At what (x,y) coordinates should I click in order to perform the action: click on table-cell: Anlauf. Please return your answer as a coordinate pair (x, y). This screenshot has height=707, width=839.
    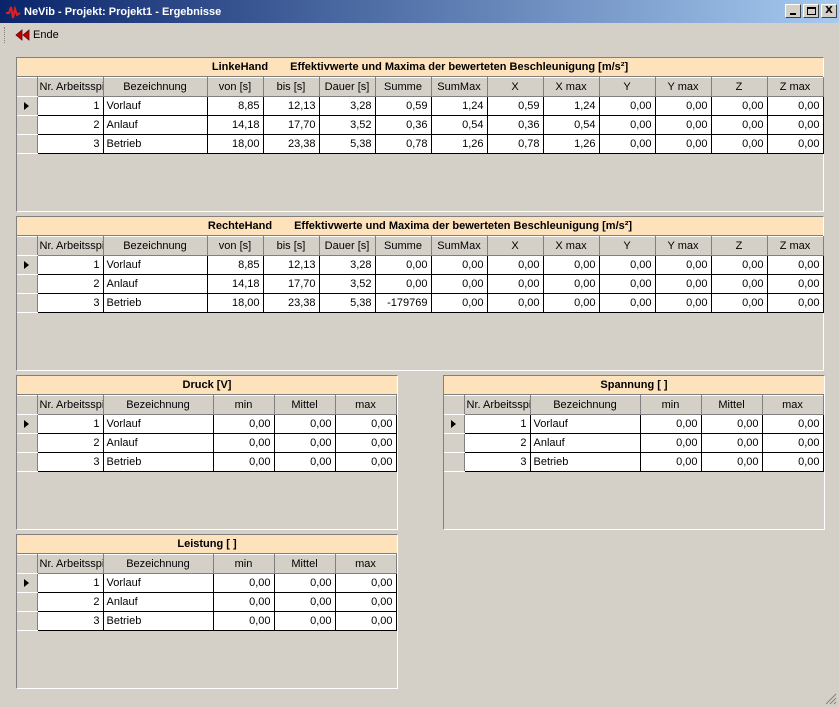
    Looking at the image, I should click on (155, 284).